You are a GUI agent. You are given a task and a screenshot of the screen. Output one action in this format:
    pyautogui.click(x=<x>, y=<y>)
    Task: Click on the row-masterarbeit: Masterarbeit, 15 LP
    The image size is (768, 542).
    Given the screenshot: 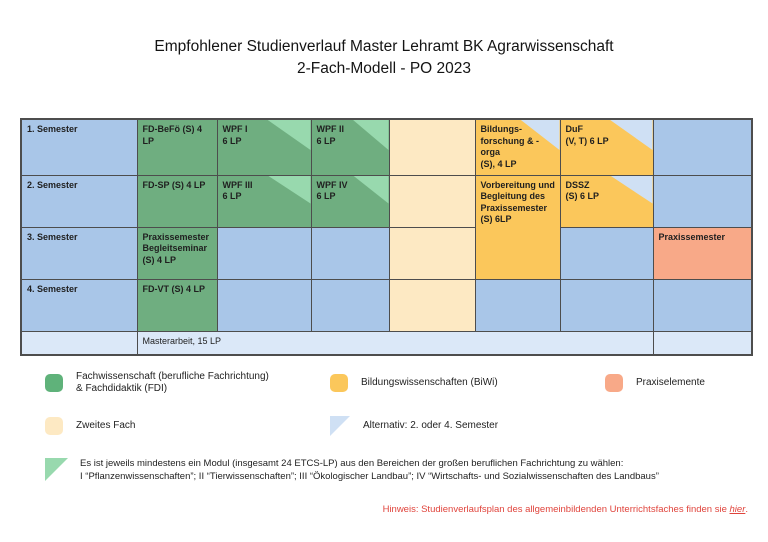 What is the action you would take?
    pyautogui.click(x=386, y=343)
    